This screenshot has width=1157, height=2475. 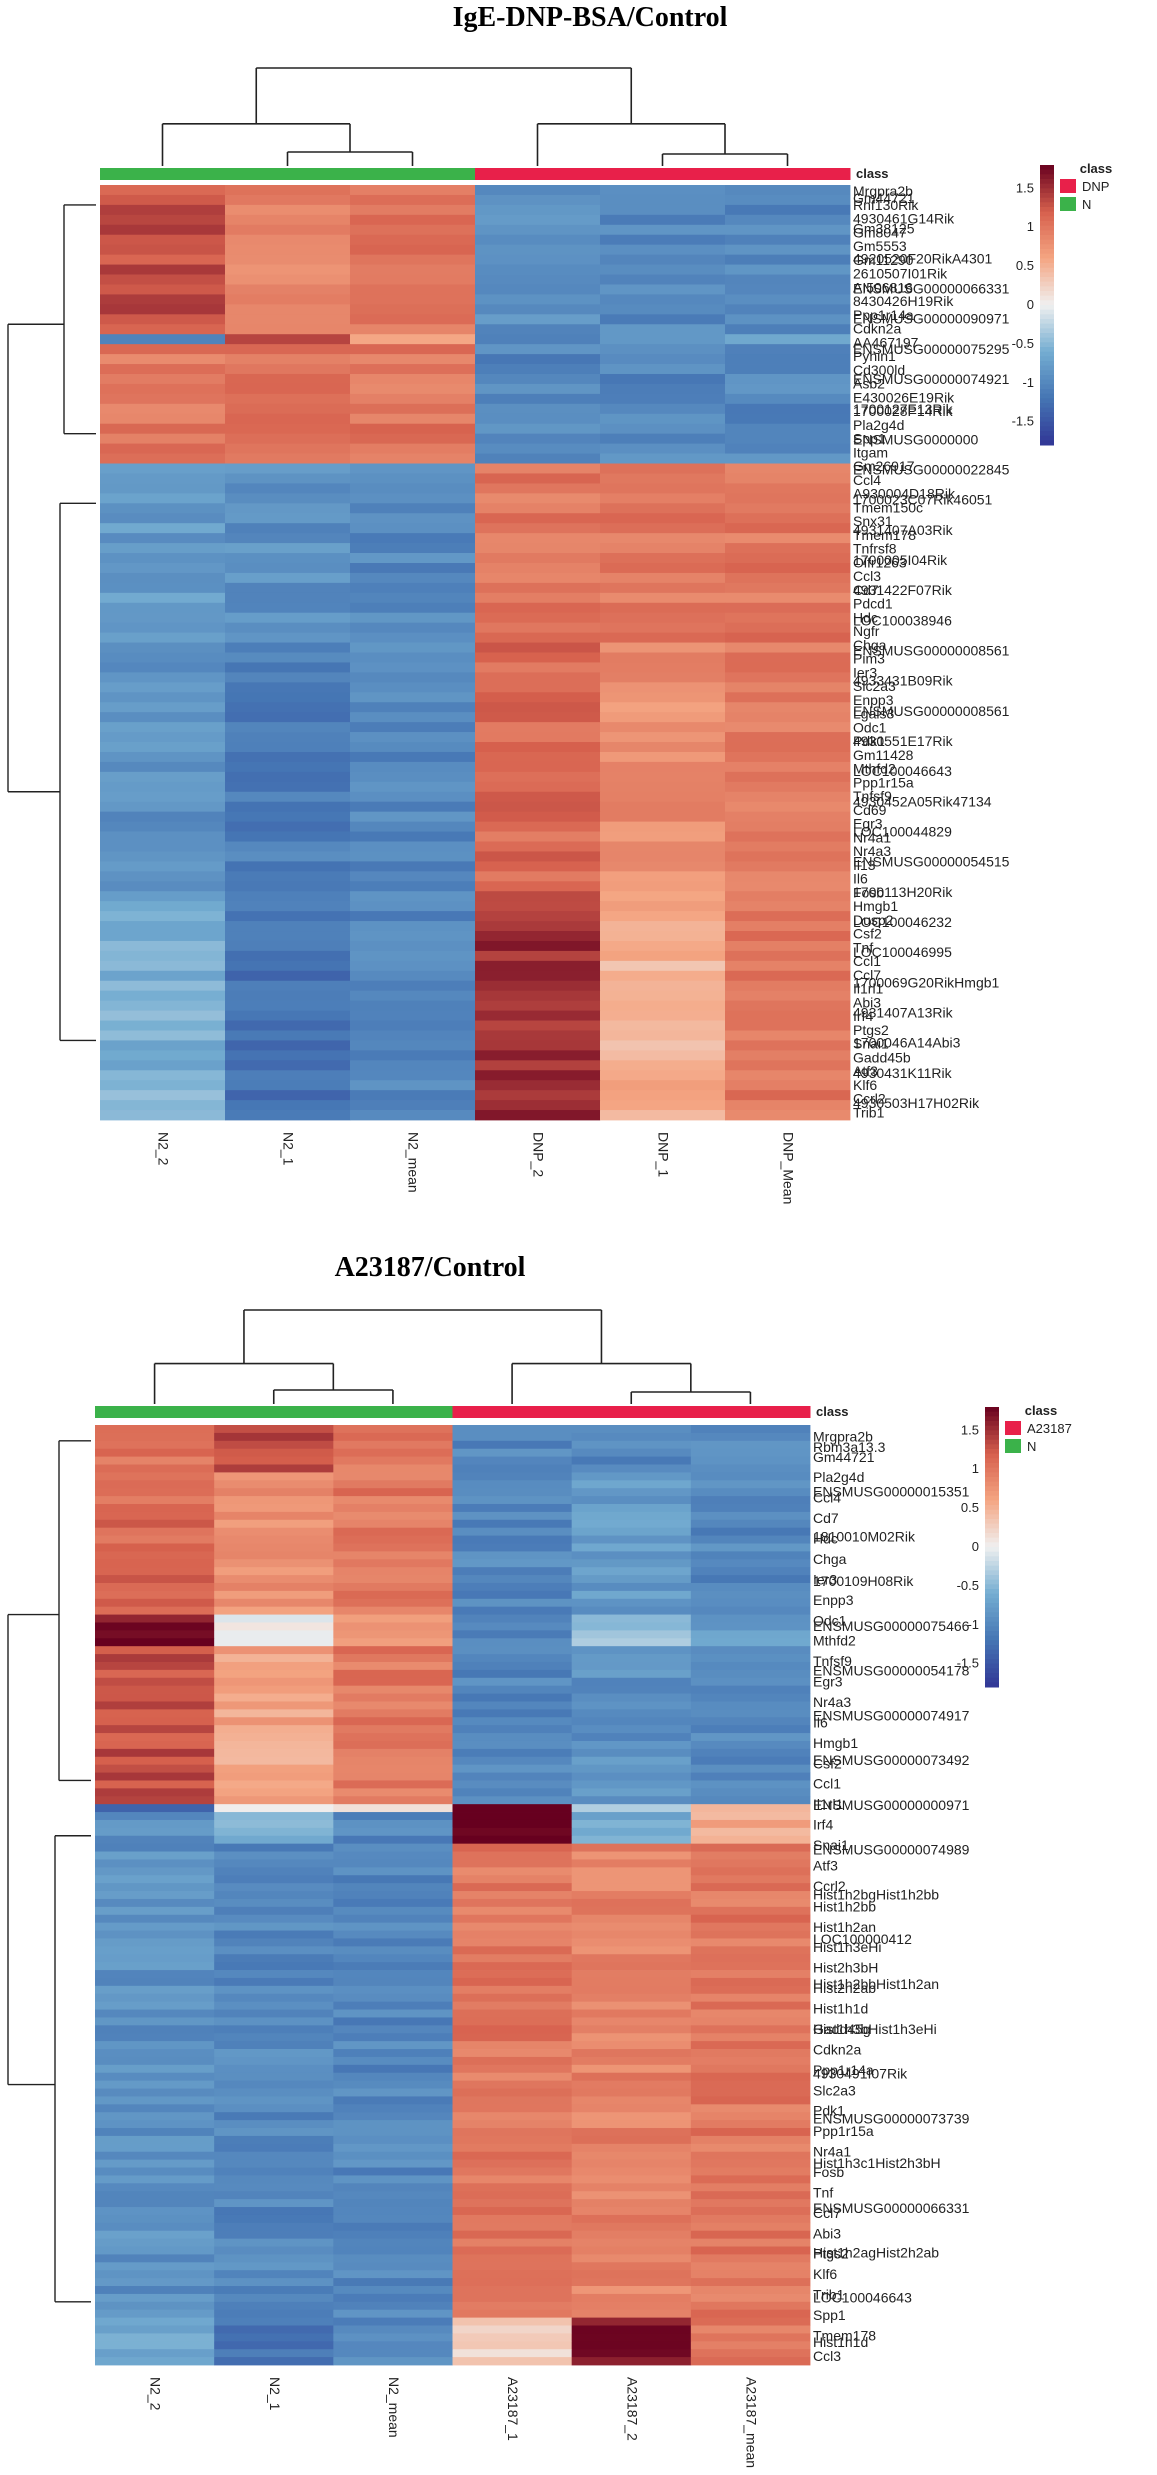 What do you see at coordinates (393, 1412) in the screenshot?
I see `class-bar-cell` at bounding box center [393, 1412].